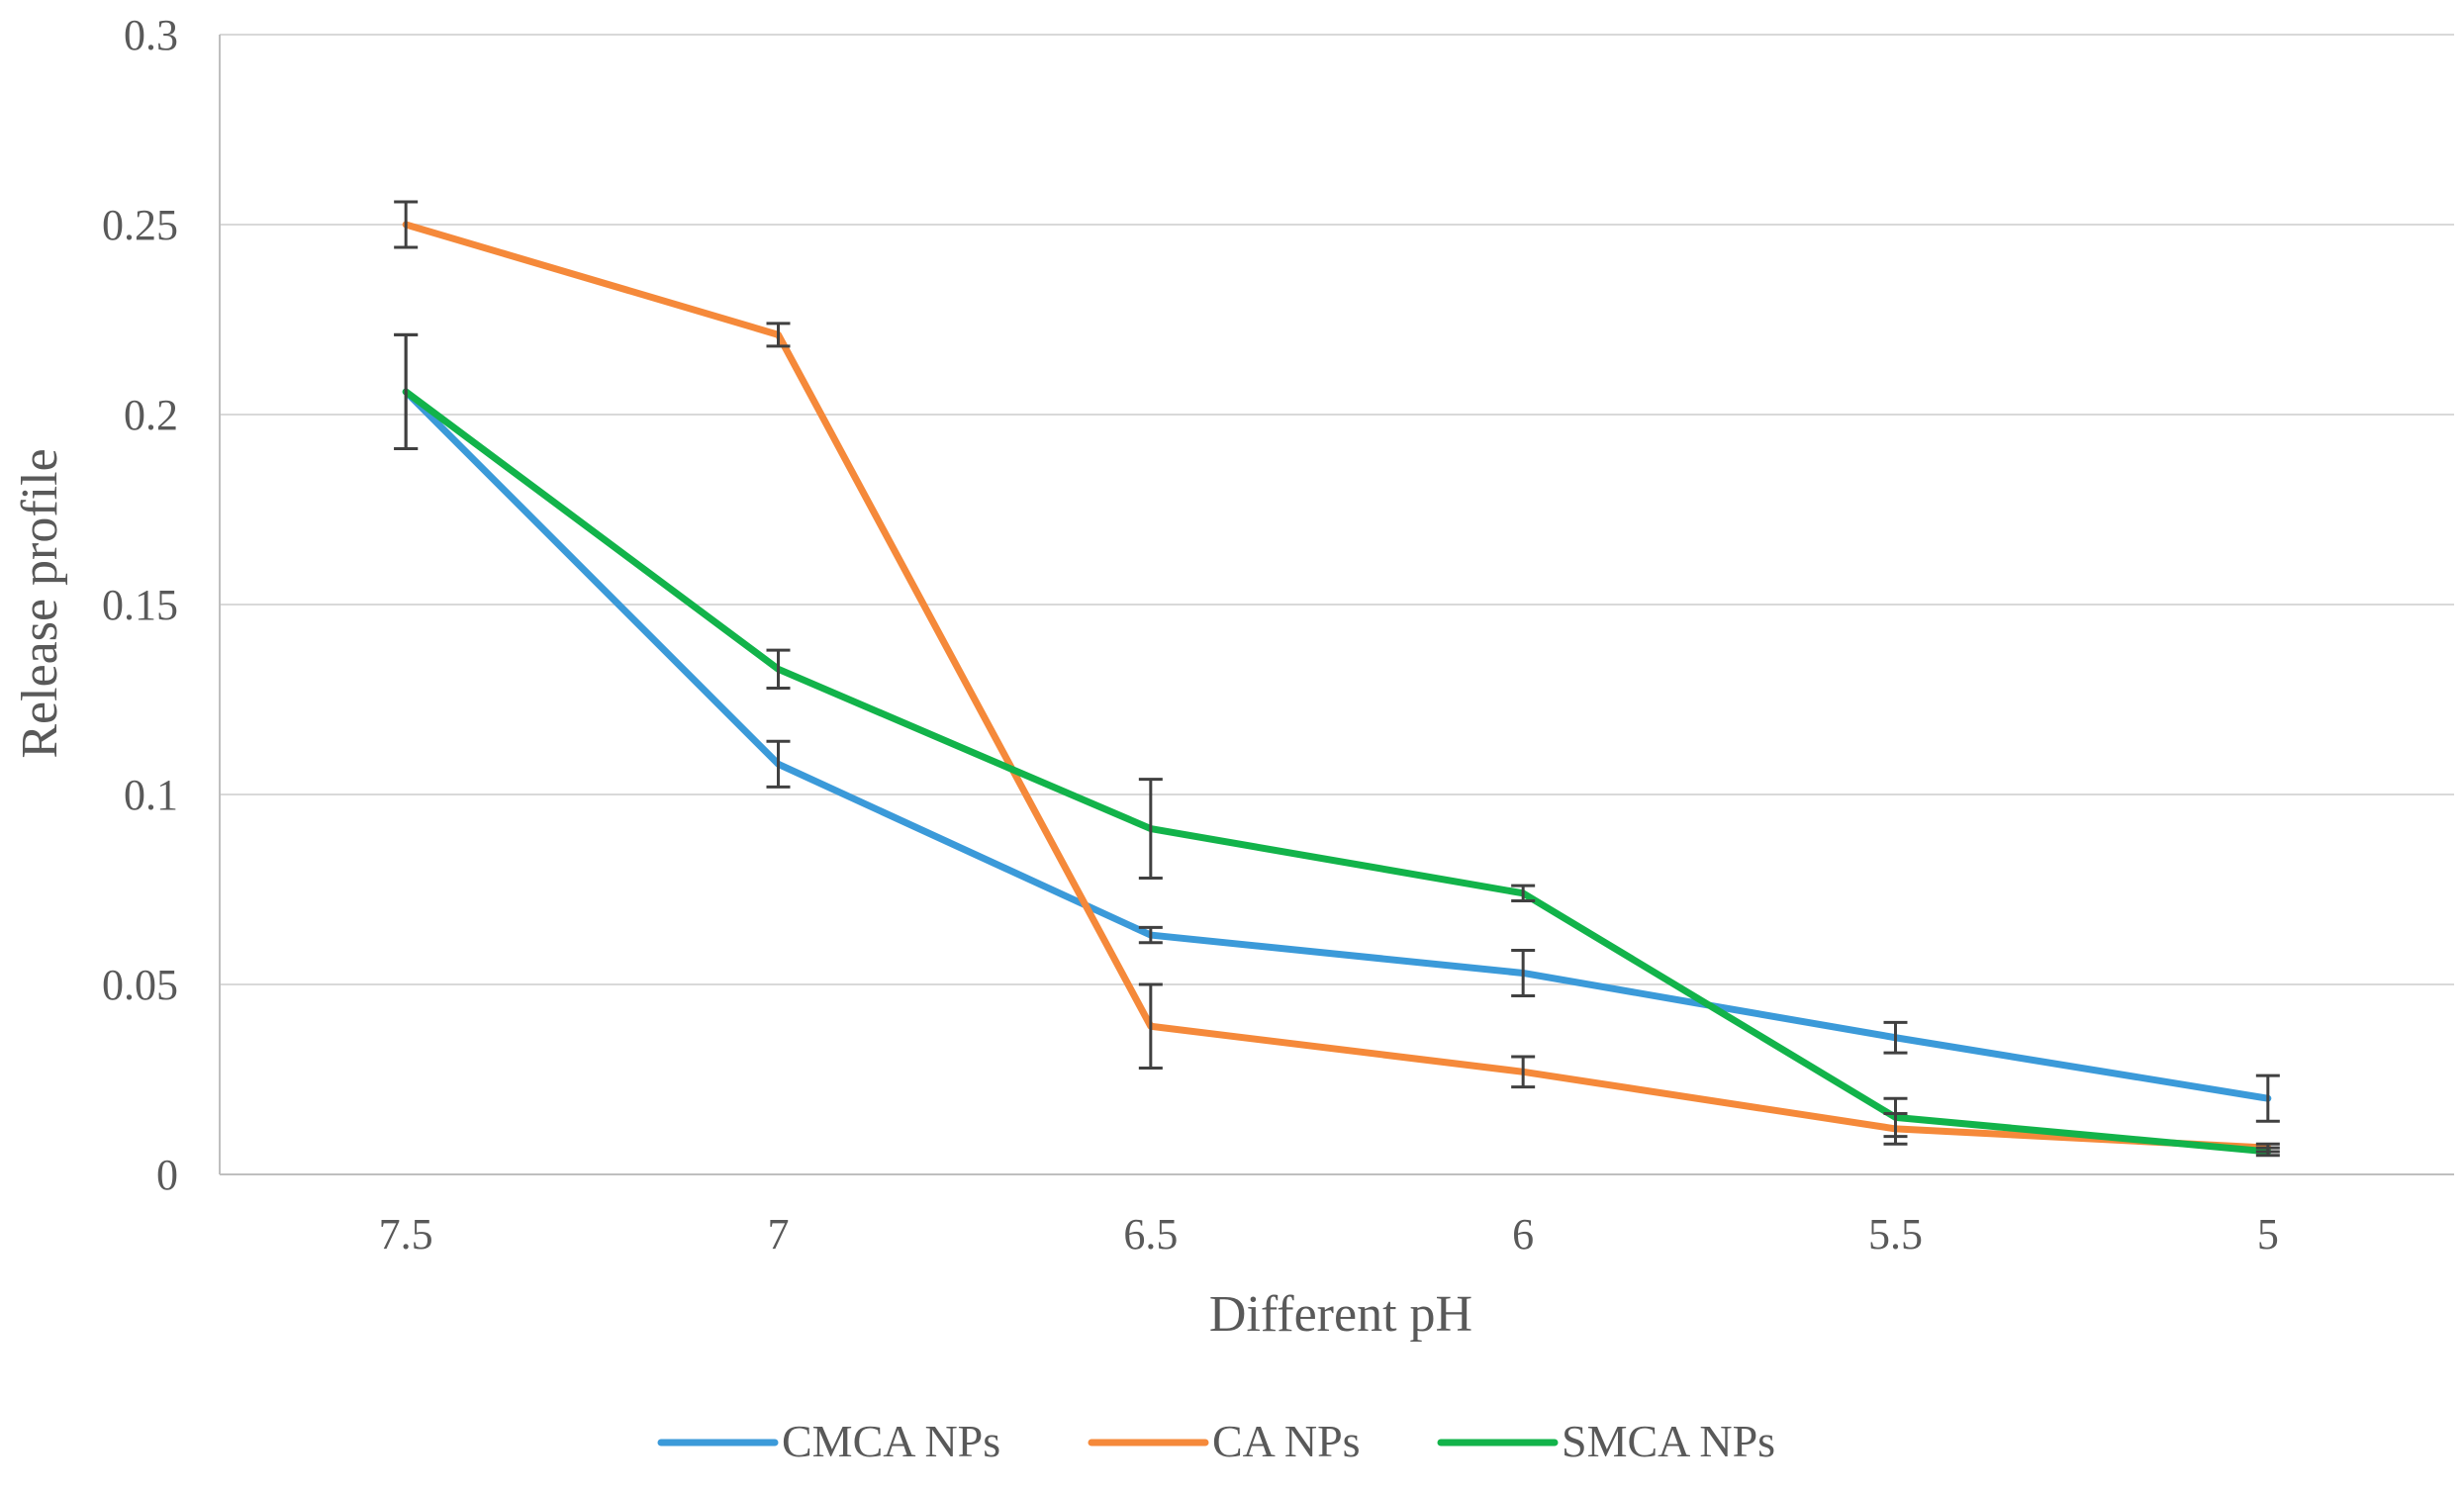 This screenshot has width=2464, height=1493. What do you see at coordinates (1329, 1235) in the screenshot?
I see `x-tick-labels: 7.5 7 6.5 6 5.5 5` at bounding box center [1329, 1235].